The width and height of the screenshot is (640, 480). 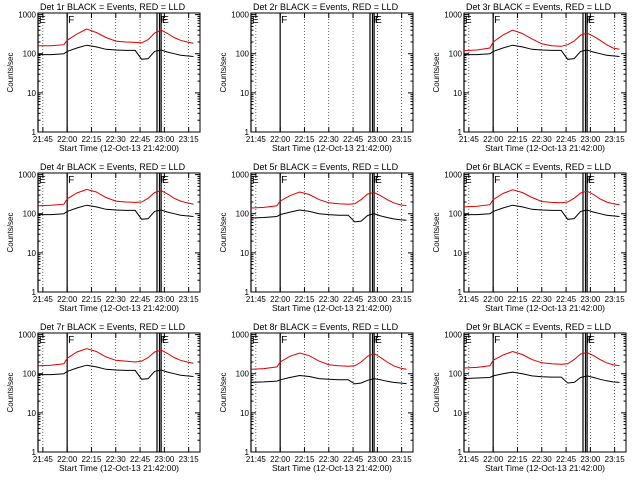 I want to click on chart-title: Det 2r BLACK = Events, RED = LLD, so click(x=326, y=7).